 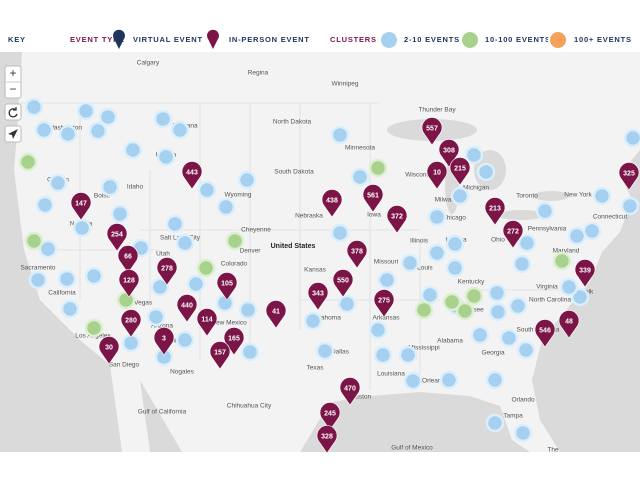 What do you see at coordinates (373, 198) in the screenshot?
I see `in-person-pin: 561` at bounding box center [373, 198].